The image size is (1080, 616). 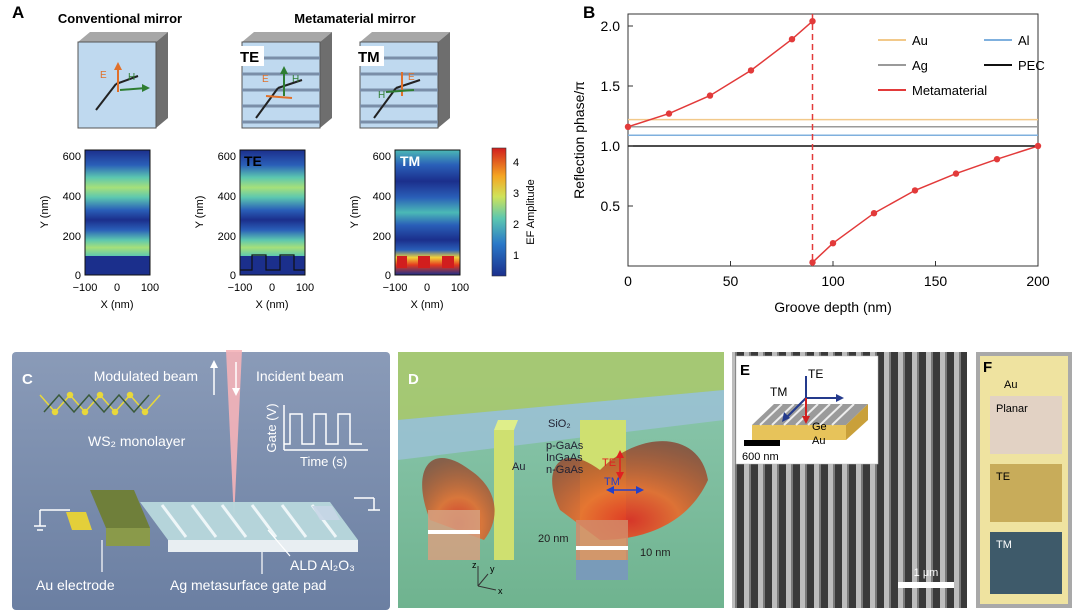 I want to click on field-map-te: TE, so click(x=272, y=212).